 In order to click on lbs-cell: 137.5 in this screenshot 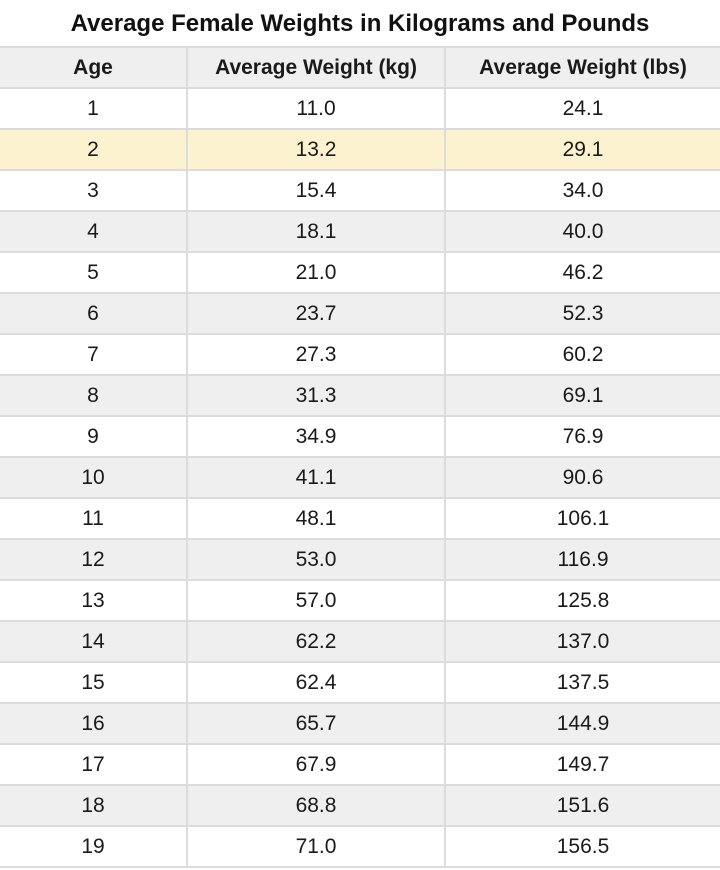, I will do `click(582, 682)`.